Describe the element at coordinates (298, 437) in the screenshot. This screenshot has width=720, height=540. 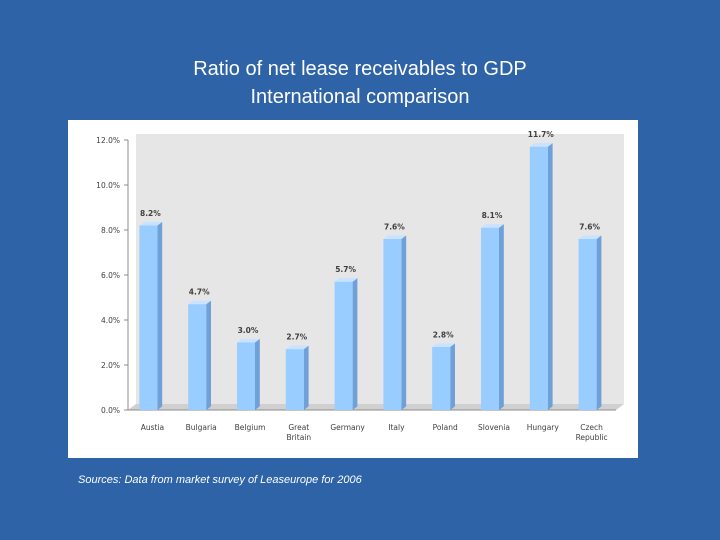
I see `category-label: Britain` at that location.